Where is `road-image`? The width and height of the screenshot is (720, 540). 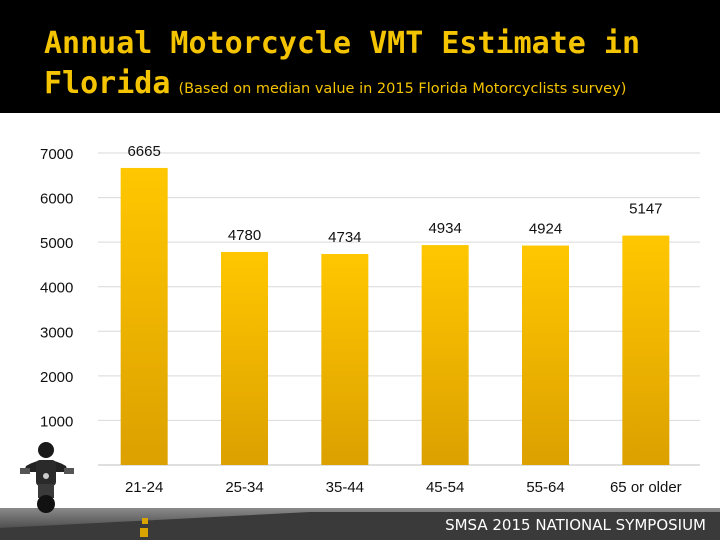 road-image is located at coordinates (360, 524).